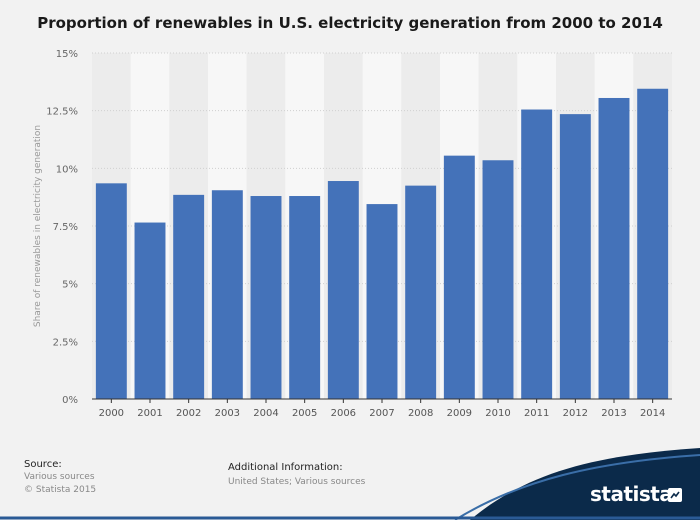 This screenshot has height=520, width=700. Describe the element at coordinates (653, 244) in the screenshot. I see `bar-2014` at that location.